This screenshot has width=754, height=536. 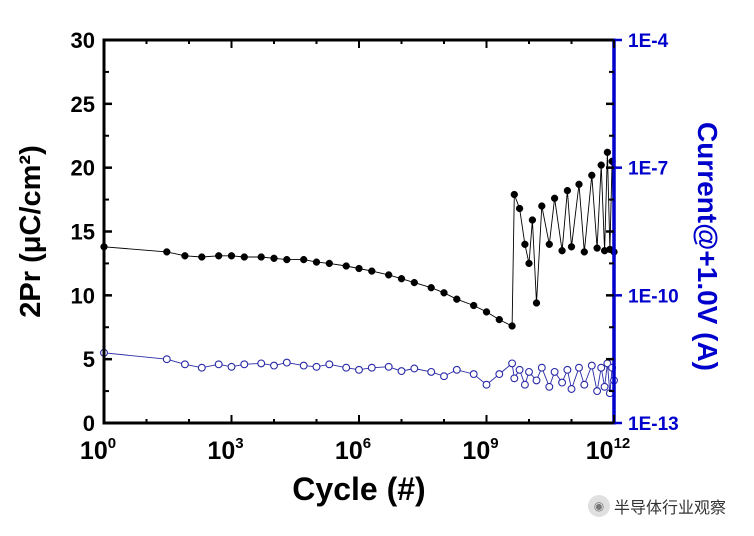 I want to click on y2-tick-label: 1E-7, so click(x=648, y=169).